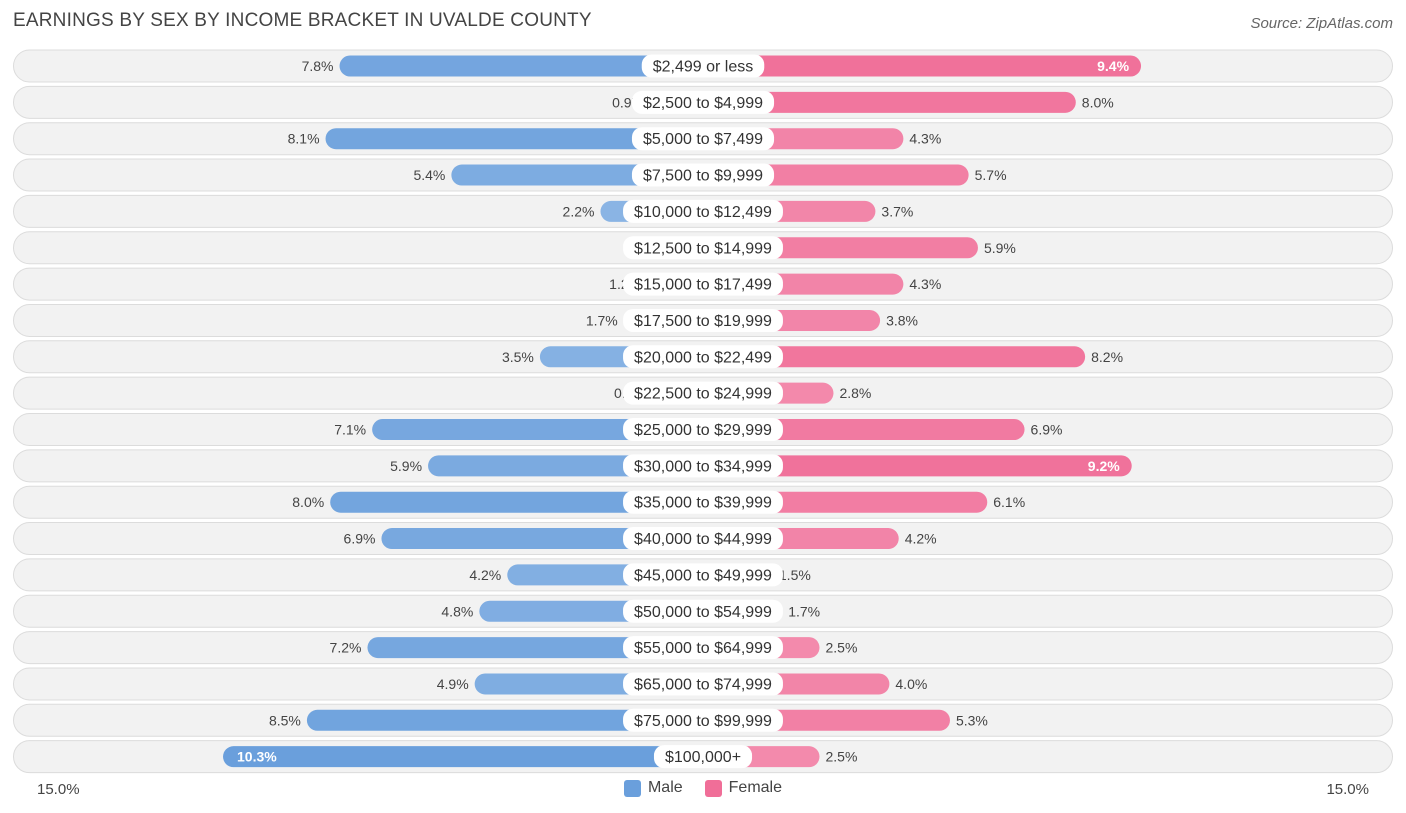  I want to click on chart-row: 1.2%4.3%$15,000 to $17,499, so click(703, 284).